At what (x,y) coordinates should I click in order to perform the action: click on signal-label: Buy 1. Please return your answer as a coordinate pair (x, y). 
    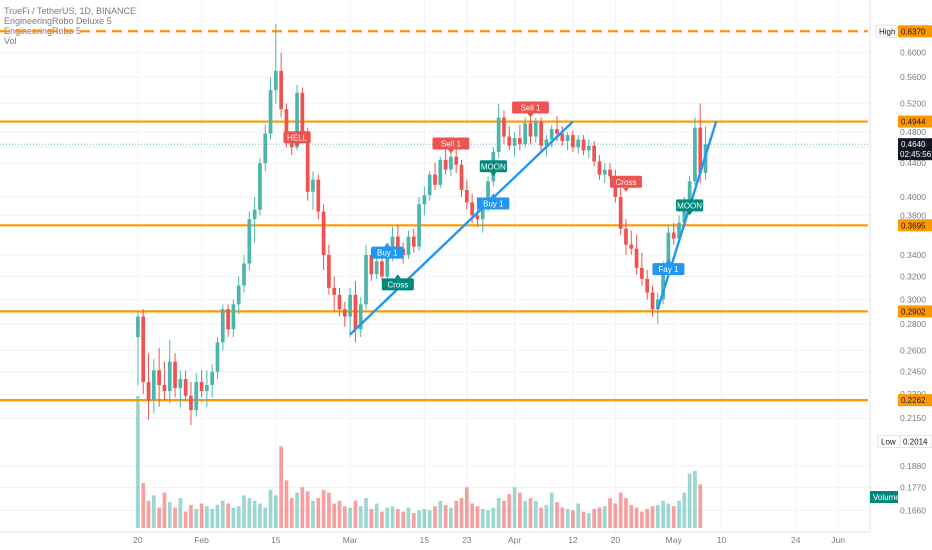
    Looking at the image, I should click on (493, 204).